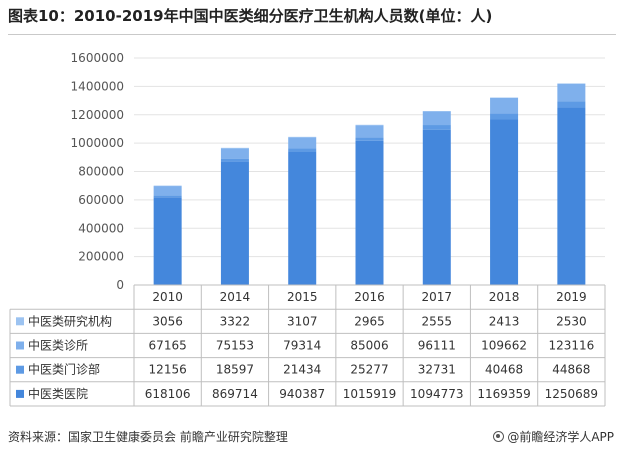  I want to click on legend-label: 中医类研究机构, so click(70, 320).